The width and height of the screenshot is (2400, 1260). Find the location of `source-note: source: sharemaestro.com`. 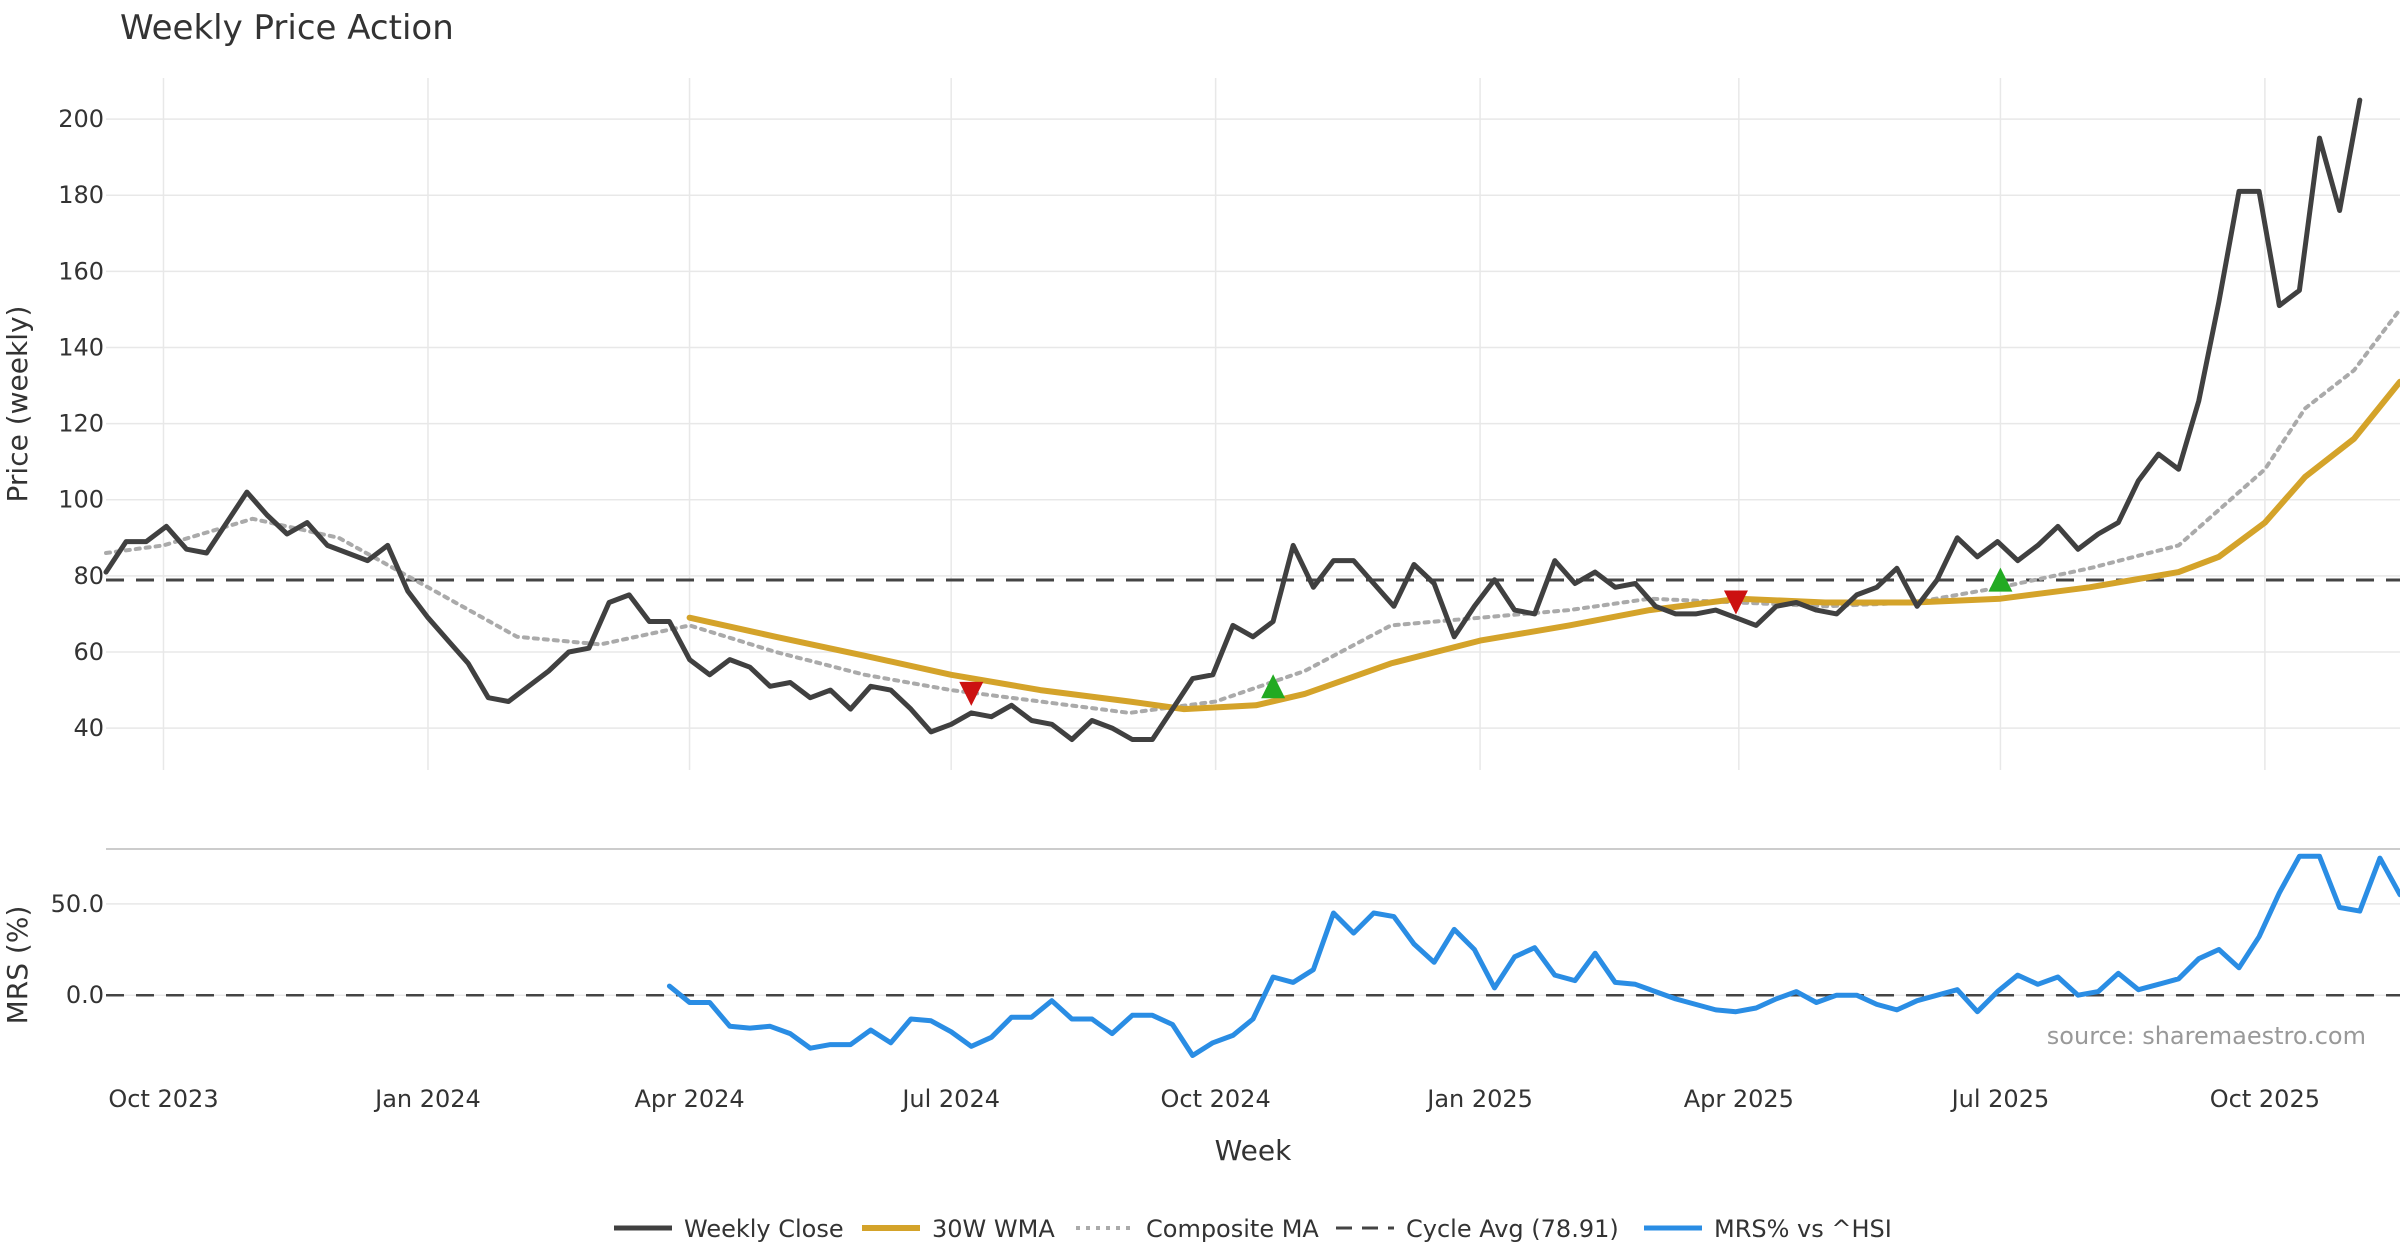

source-note: source: sharemaestro.com is located at coordinates (2206, 1036).